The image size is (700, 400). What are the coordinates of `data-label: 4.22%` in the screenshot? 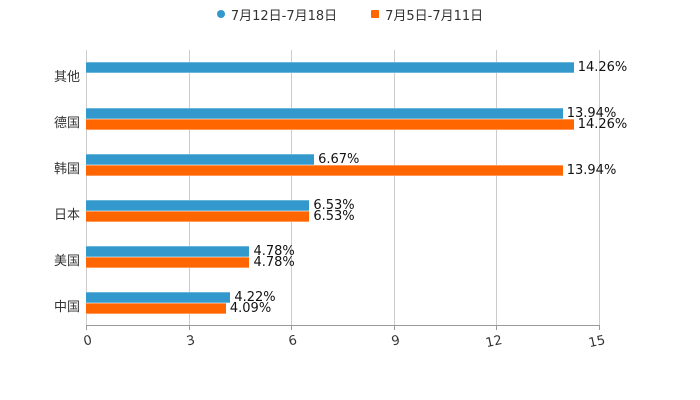 It's located at (255, 297).